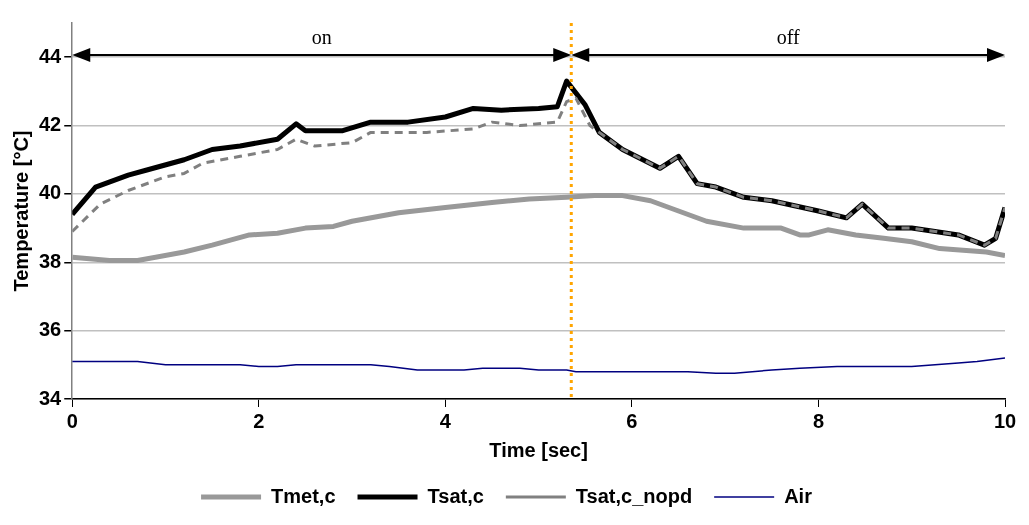 The image size is (1029, 525). Describe the element at coordinates (538, 449) in the screenshot. I see `x-axis-title: Time [sec]` at that location.